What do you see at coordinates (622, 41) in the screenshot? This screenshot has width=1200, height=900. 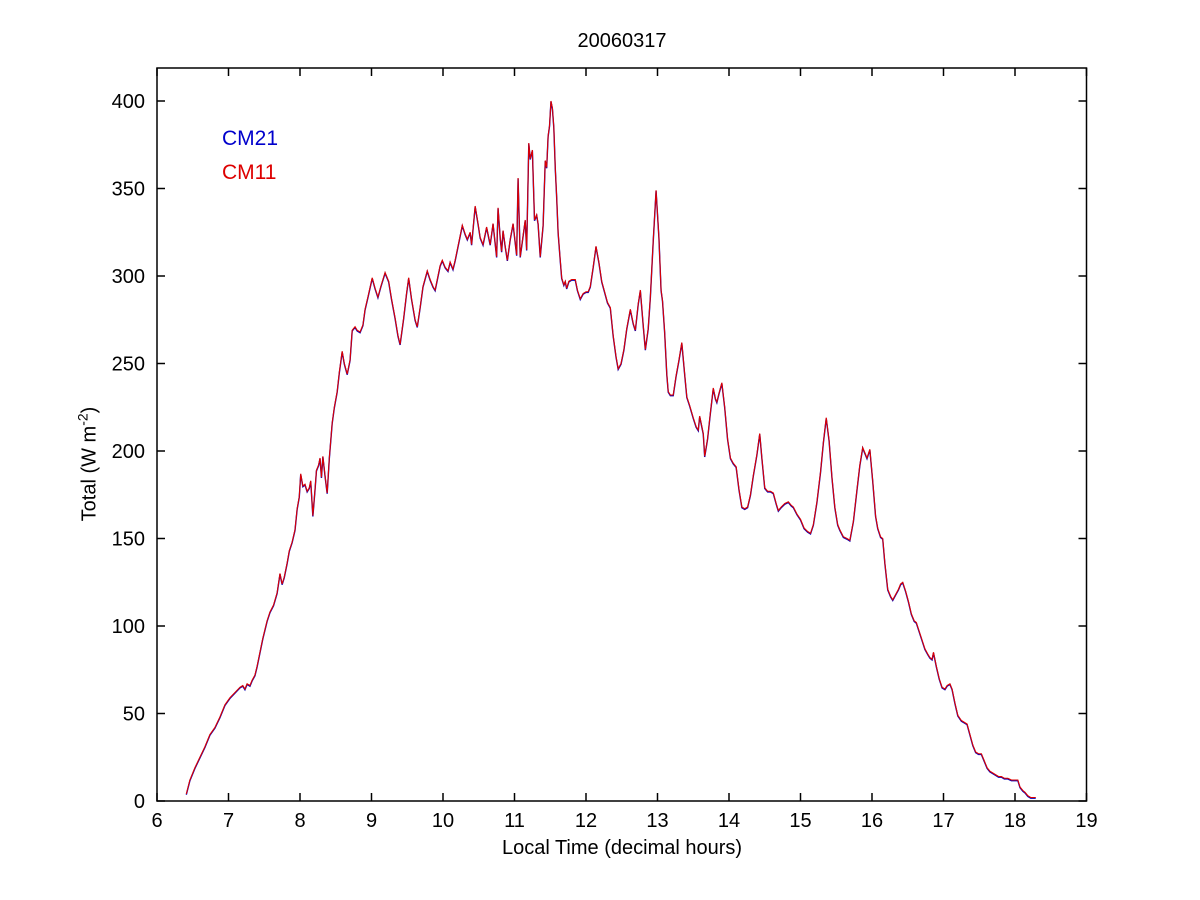 I see `chart-title: 20060317` at bounding box center [622, 41].